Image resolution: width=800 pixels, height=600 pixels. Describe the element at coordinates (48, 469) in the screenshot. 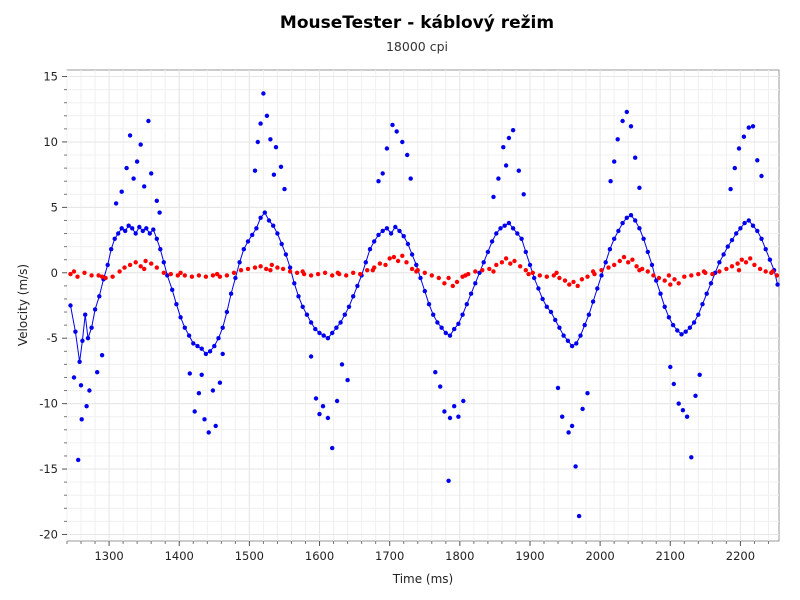

I see `y-tick-label: -15` at that location.